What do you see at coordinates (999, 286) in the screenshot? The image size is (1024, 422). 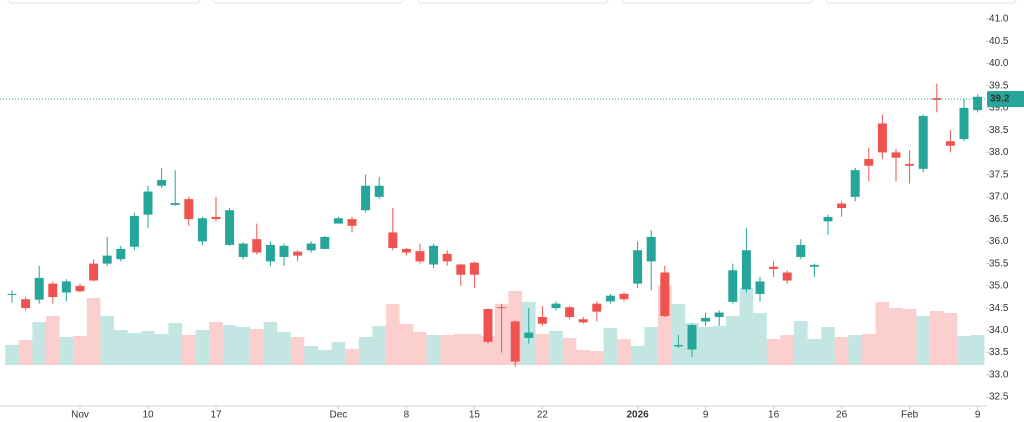 I see `y-tick-label: 35.0` at bounding box center [999, 286].